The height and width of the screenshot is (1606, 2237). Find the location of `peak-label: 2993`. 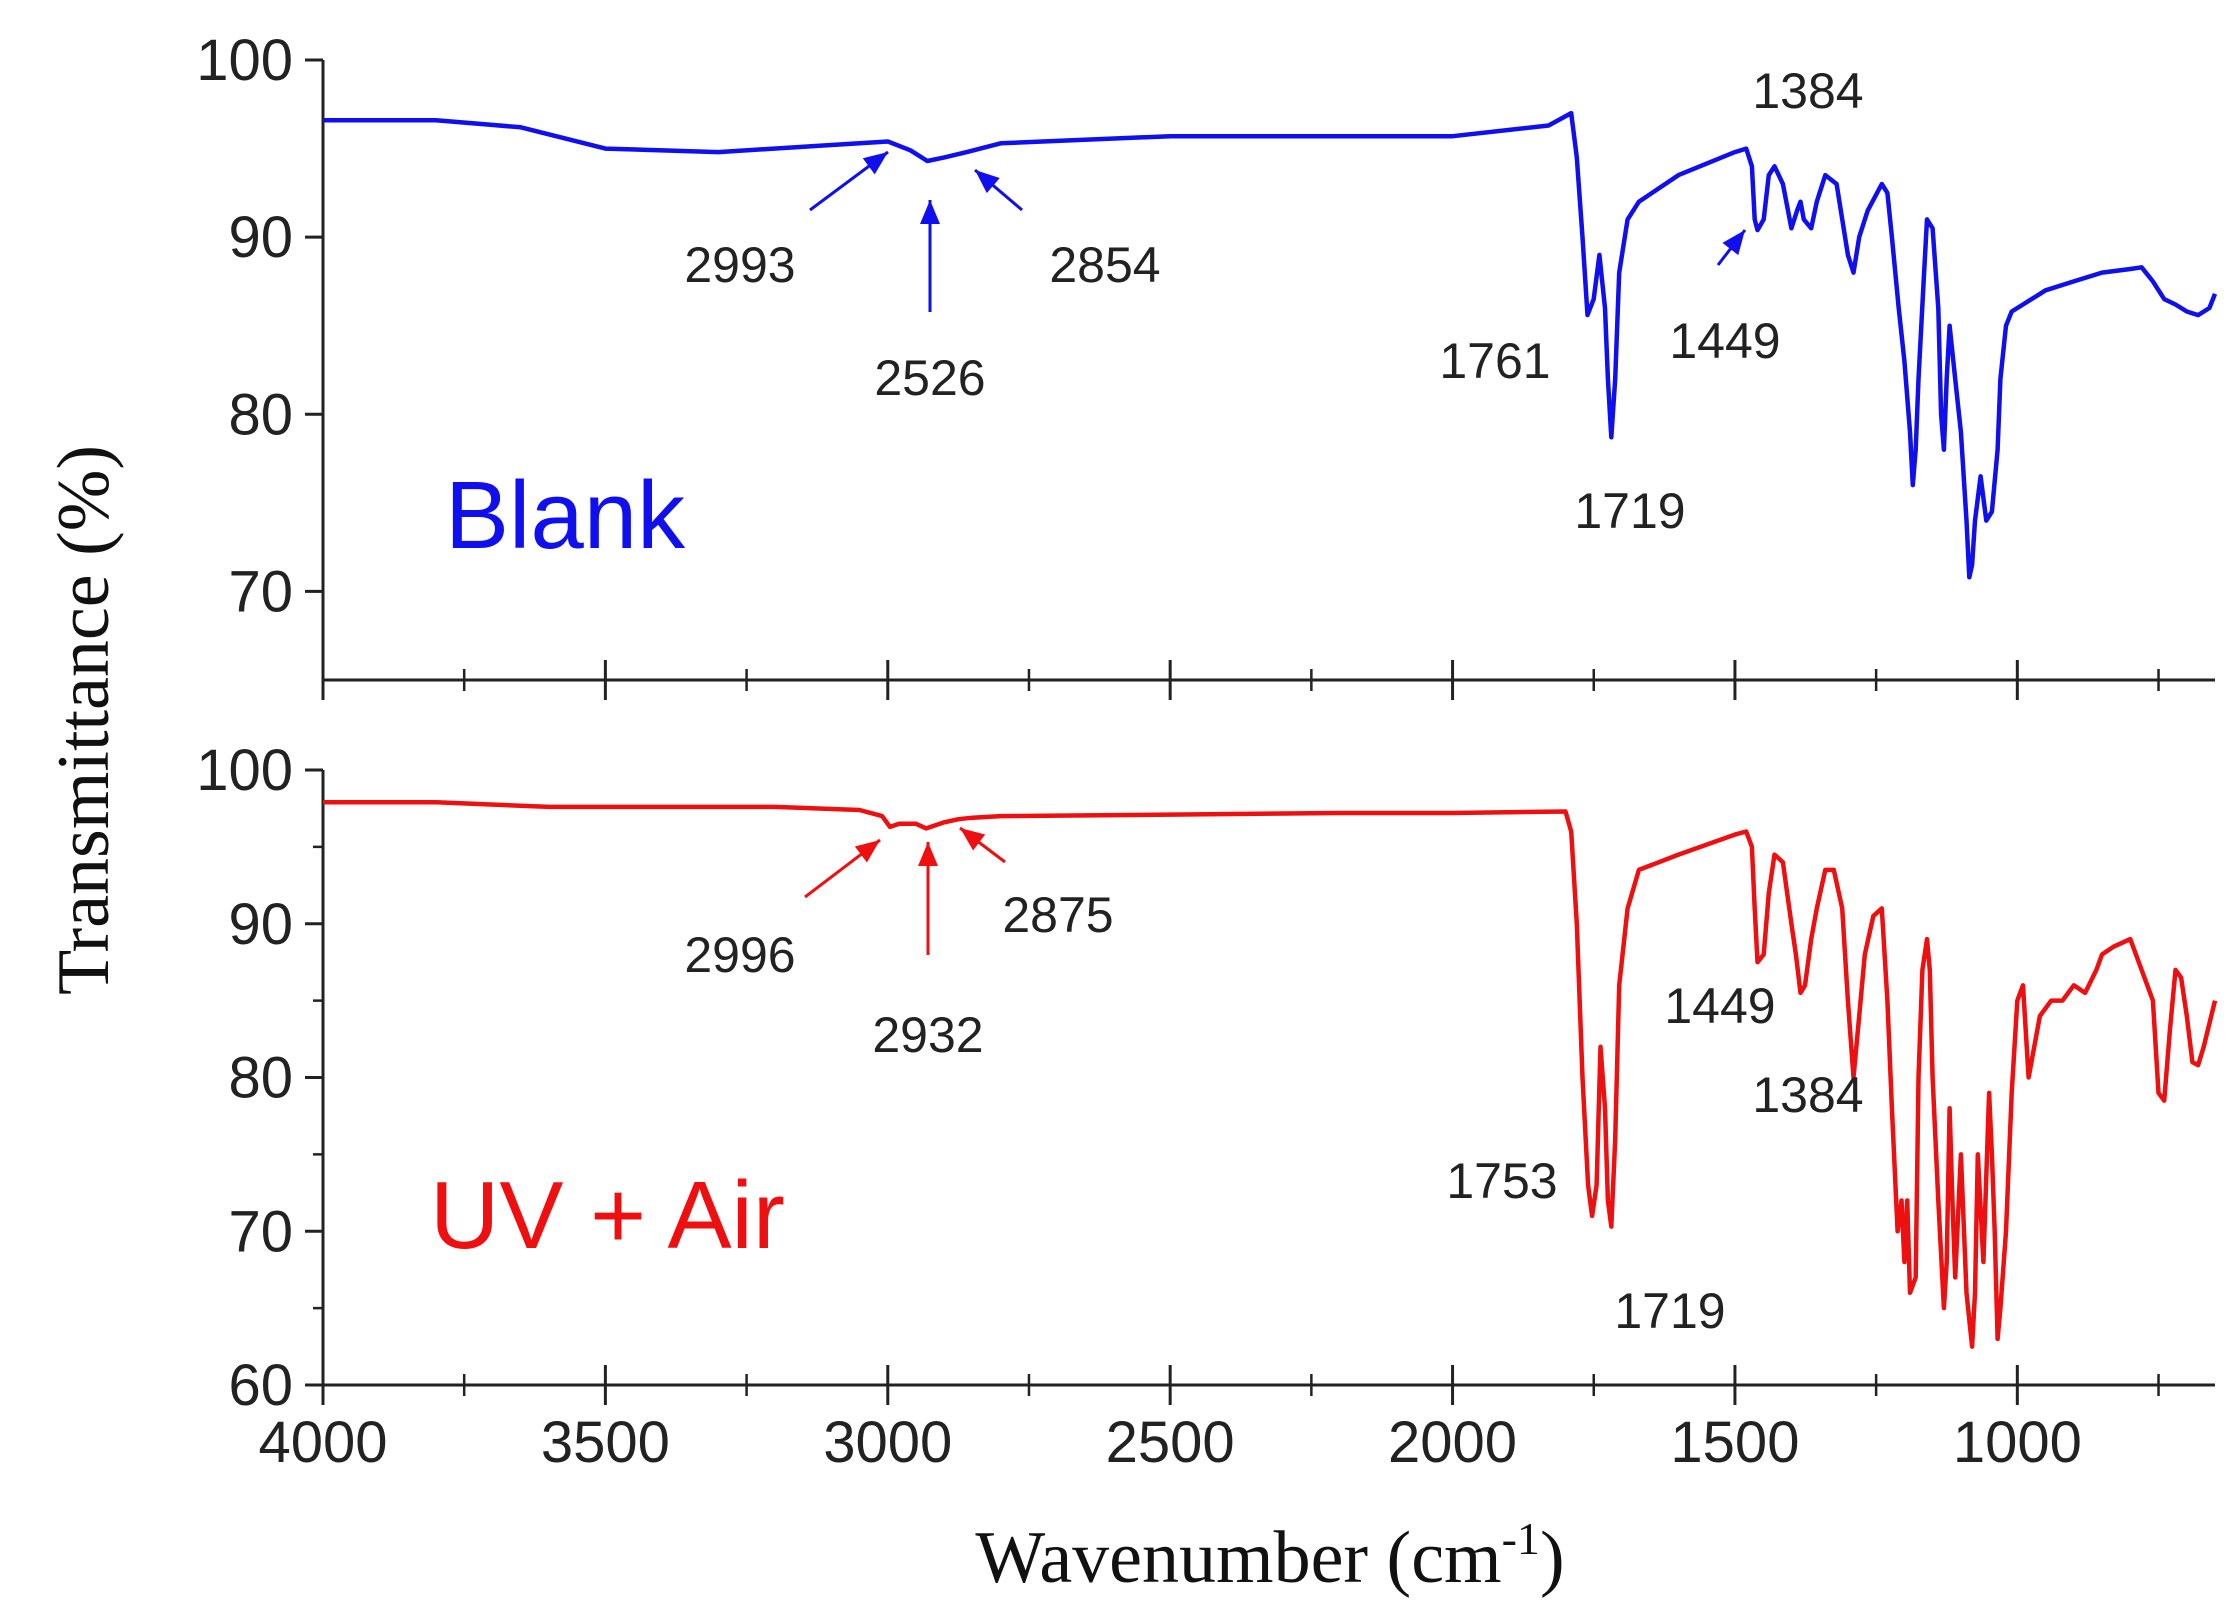

peak-label: 2993 is located at coordinates (739, 265).